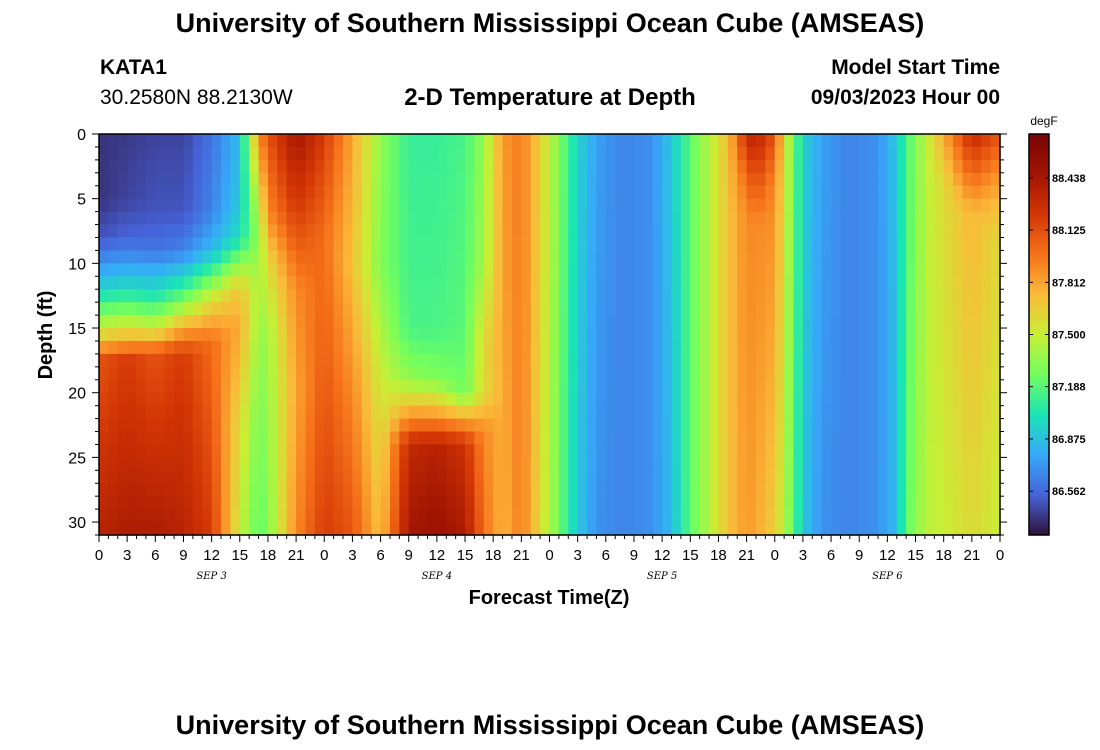  Describe the element at coordinates (196, 97) in the screenshot. I see `station-coordinates: 30.2580N 88.2130W` at that location.